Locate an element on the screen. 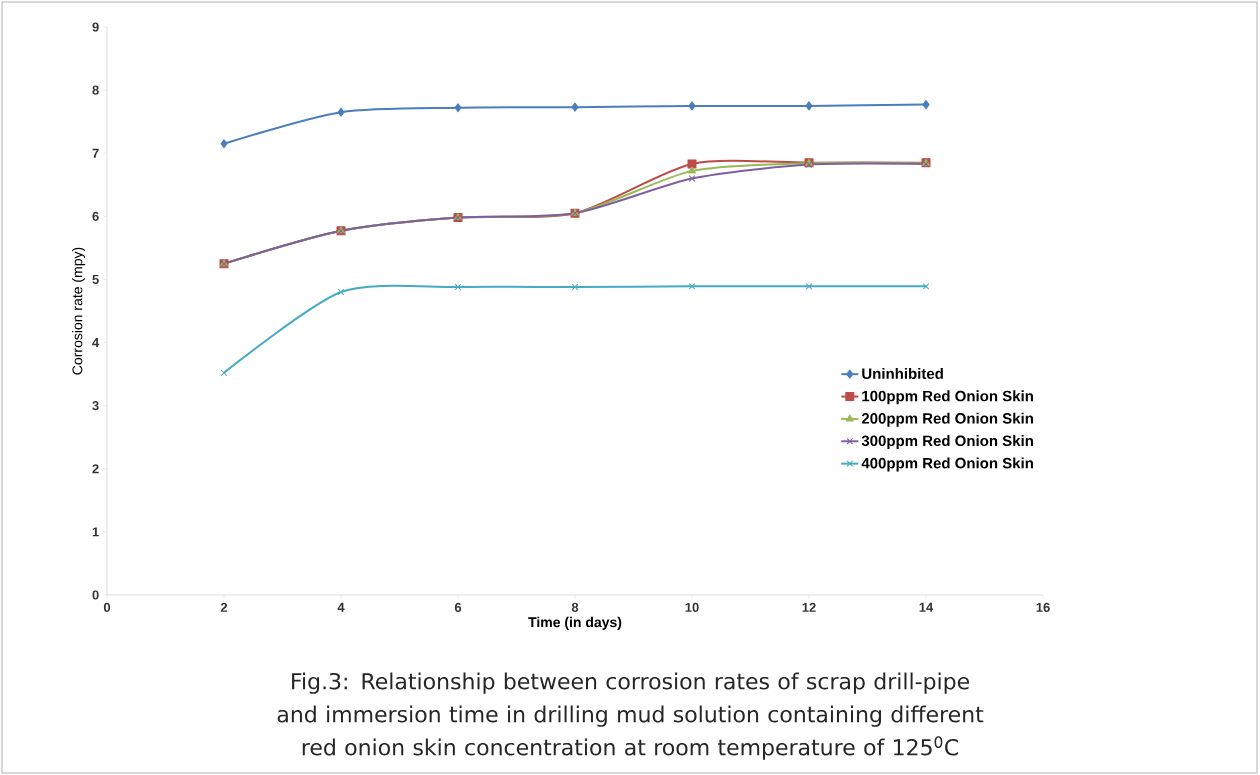 Image resolution: width=1260 pixels, height=775 pixels. legend-label: 400ppm Red Onion Skin is located at coordinates (947, 464).